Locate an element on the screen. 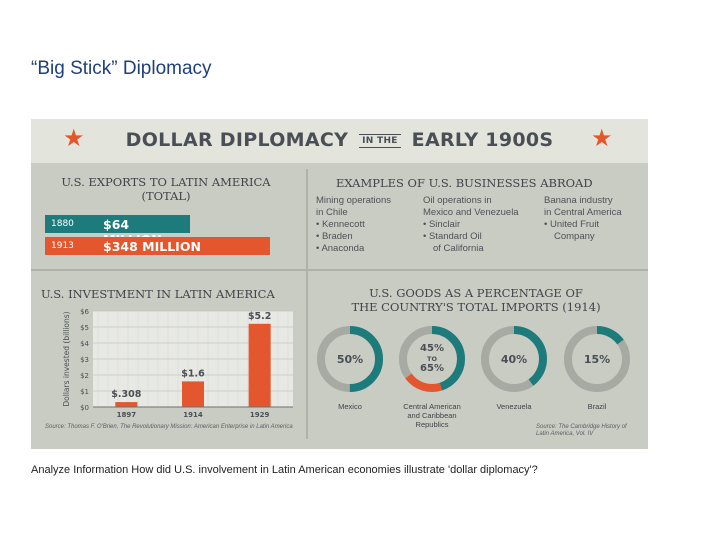 The height and width of the screenshot is (540, 720). donut-segment-brazil is located at coordinates (597, 359).